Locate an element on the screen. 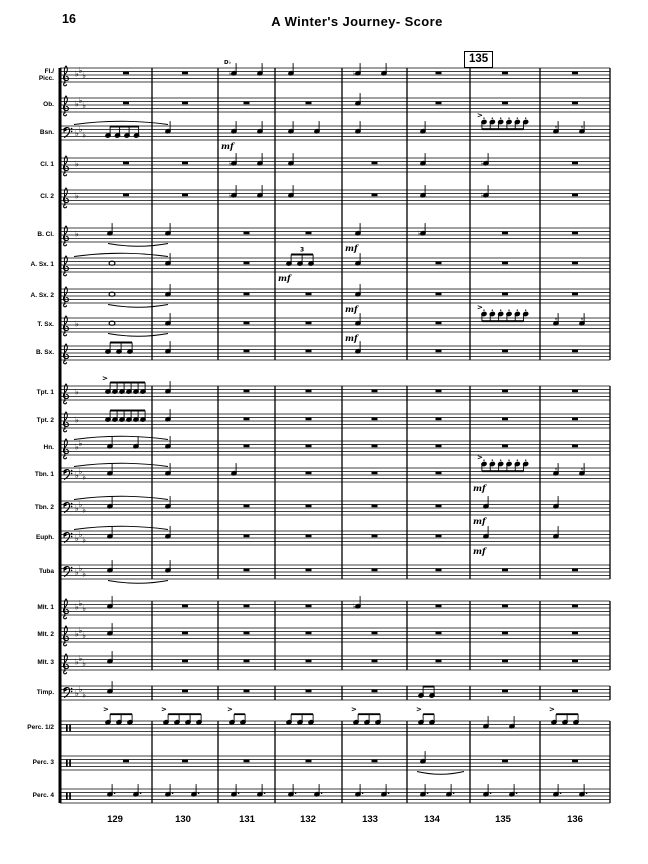 The width and height of the screenshot is (648, 864). staff-label-ob: Ob. is located at coordinates (48, 105).